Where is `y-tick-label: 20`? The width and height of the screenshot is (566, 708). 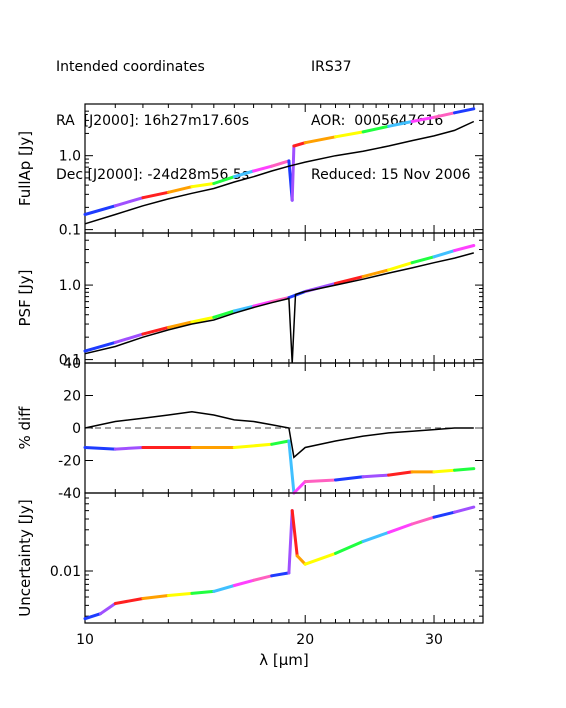 y-tick-label: 20 is located at coordinates (72, 397).